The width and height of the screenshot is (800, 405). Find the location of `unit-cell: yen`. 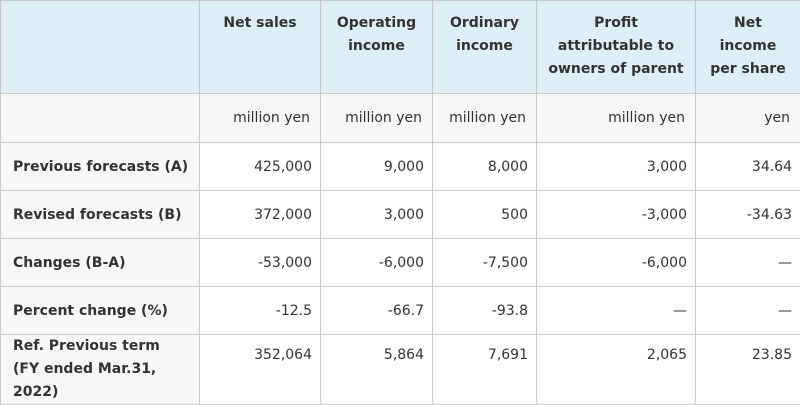

unit-cell: yen is located at coordinates (748, 118).